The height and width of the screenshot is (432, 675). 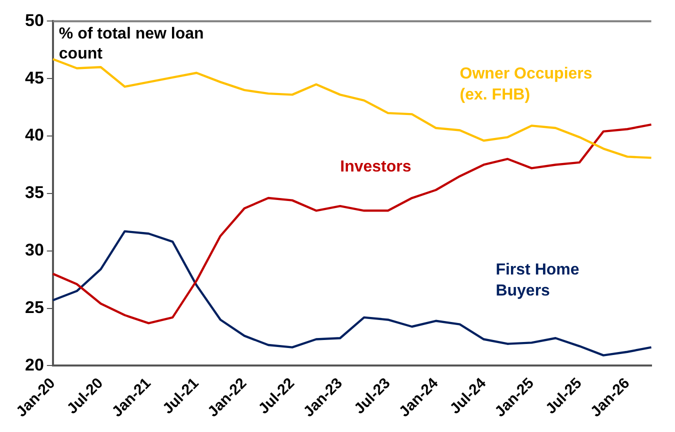 What do you see at coordinates (526, 84) in the screenshot?
I see `series-label: Owner Occupiers (ex. FHB)` at bounding box center [526, 84].